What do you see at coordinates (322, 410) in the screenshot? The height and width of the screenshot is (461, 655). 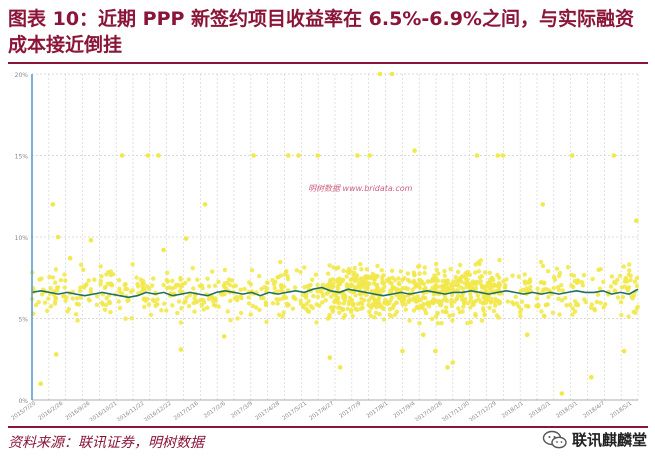 I see `x-tick-label: 2017/6/27` at bounding box center [322, 410].